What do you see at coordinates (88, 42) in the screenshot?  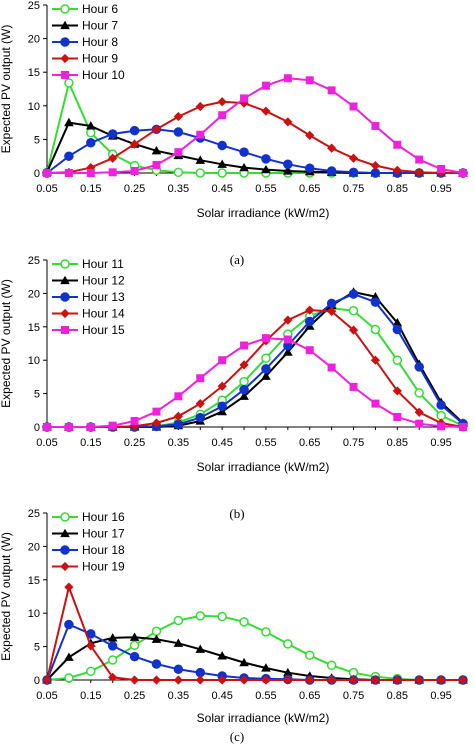 I see `legend: Hour 6 Hour 7 Hour 8 Hour 9 Hour 10` at bounding box center [88, 42].